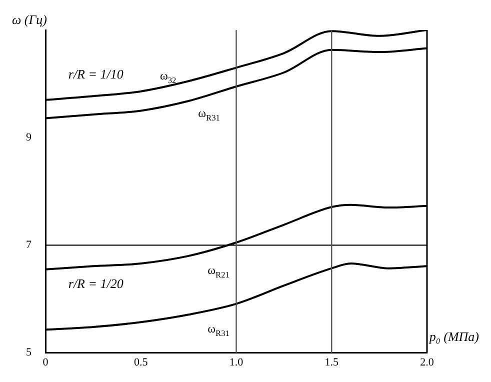 The width and height of the screenshot is (491, 382). Describe the element at coordinates (141, 362) in the screenshot. I see `x-tick-label: 0.5` at that location.